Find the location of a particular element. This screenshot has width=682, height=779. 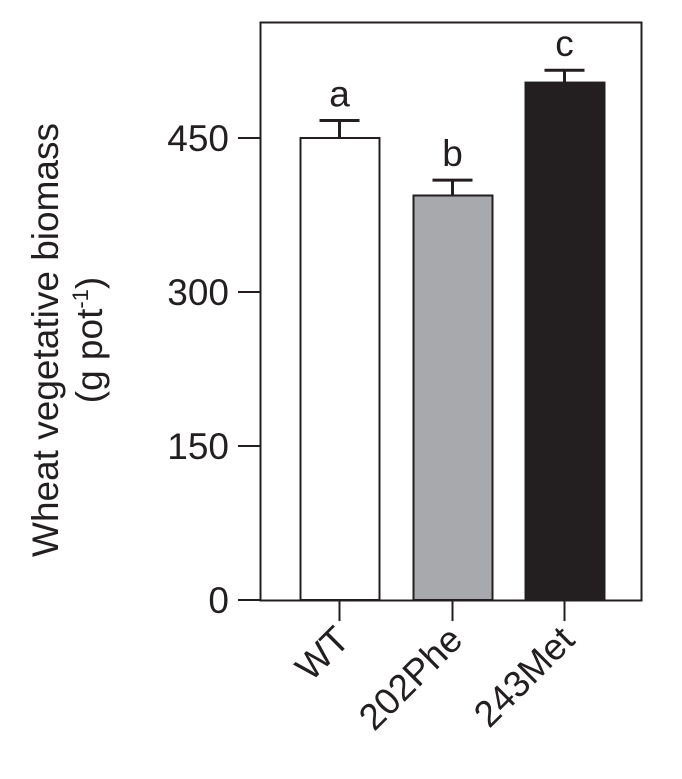

y-tick-label: 450 is located at coordinates (198, 138).